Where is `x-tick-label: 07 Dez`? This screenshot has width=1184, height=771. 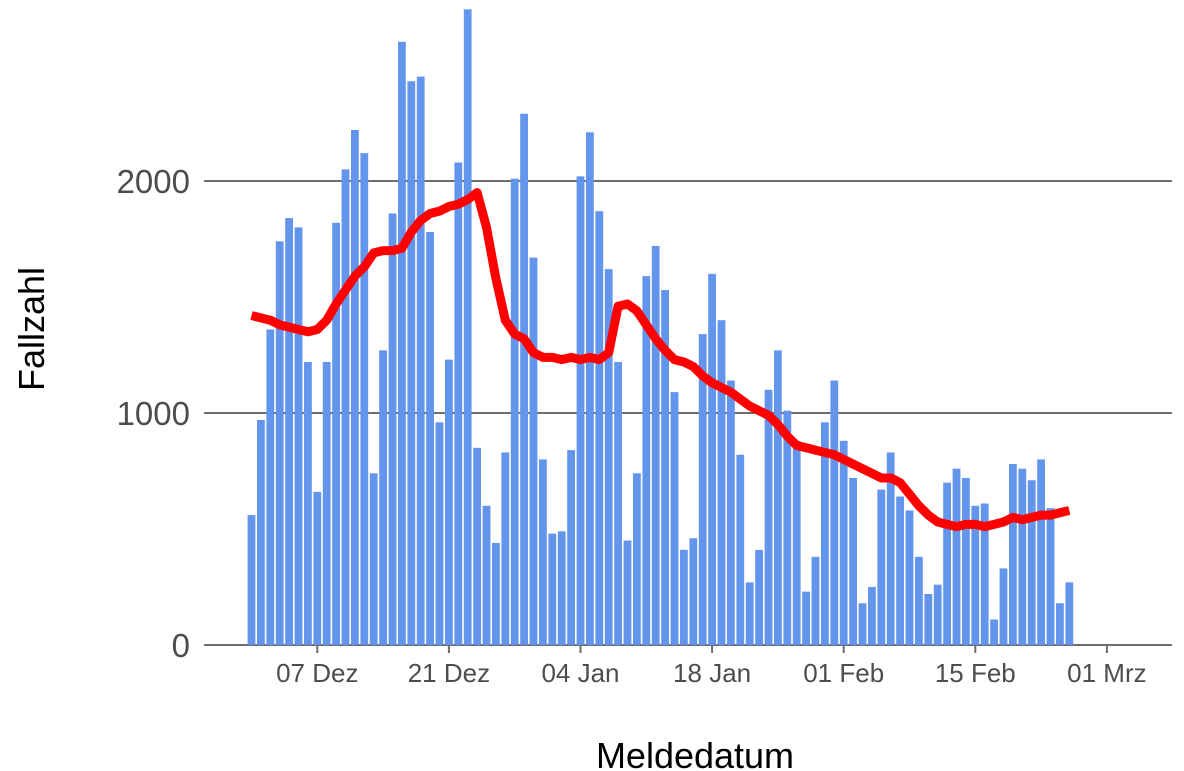 x-tick-label: 07 Dez is located at coordinates (317, 673).